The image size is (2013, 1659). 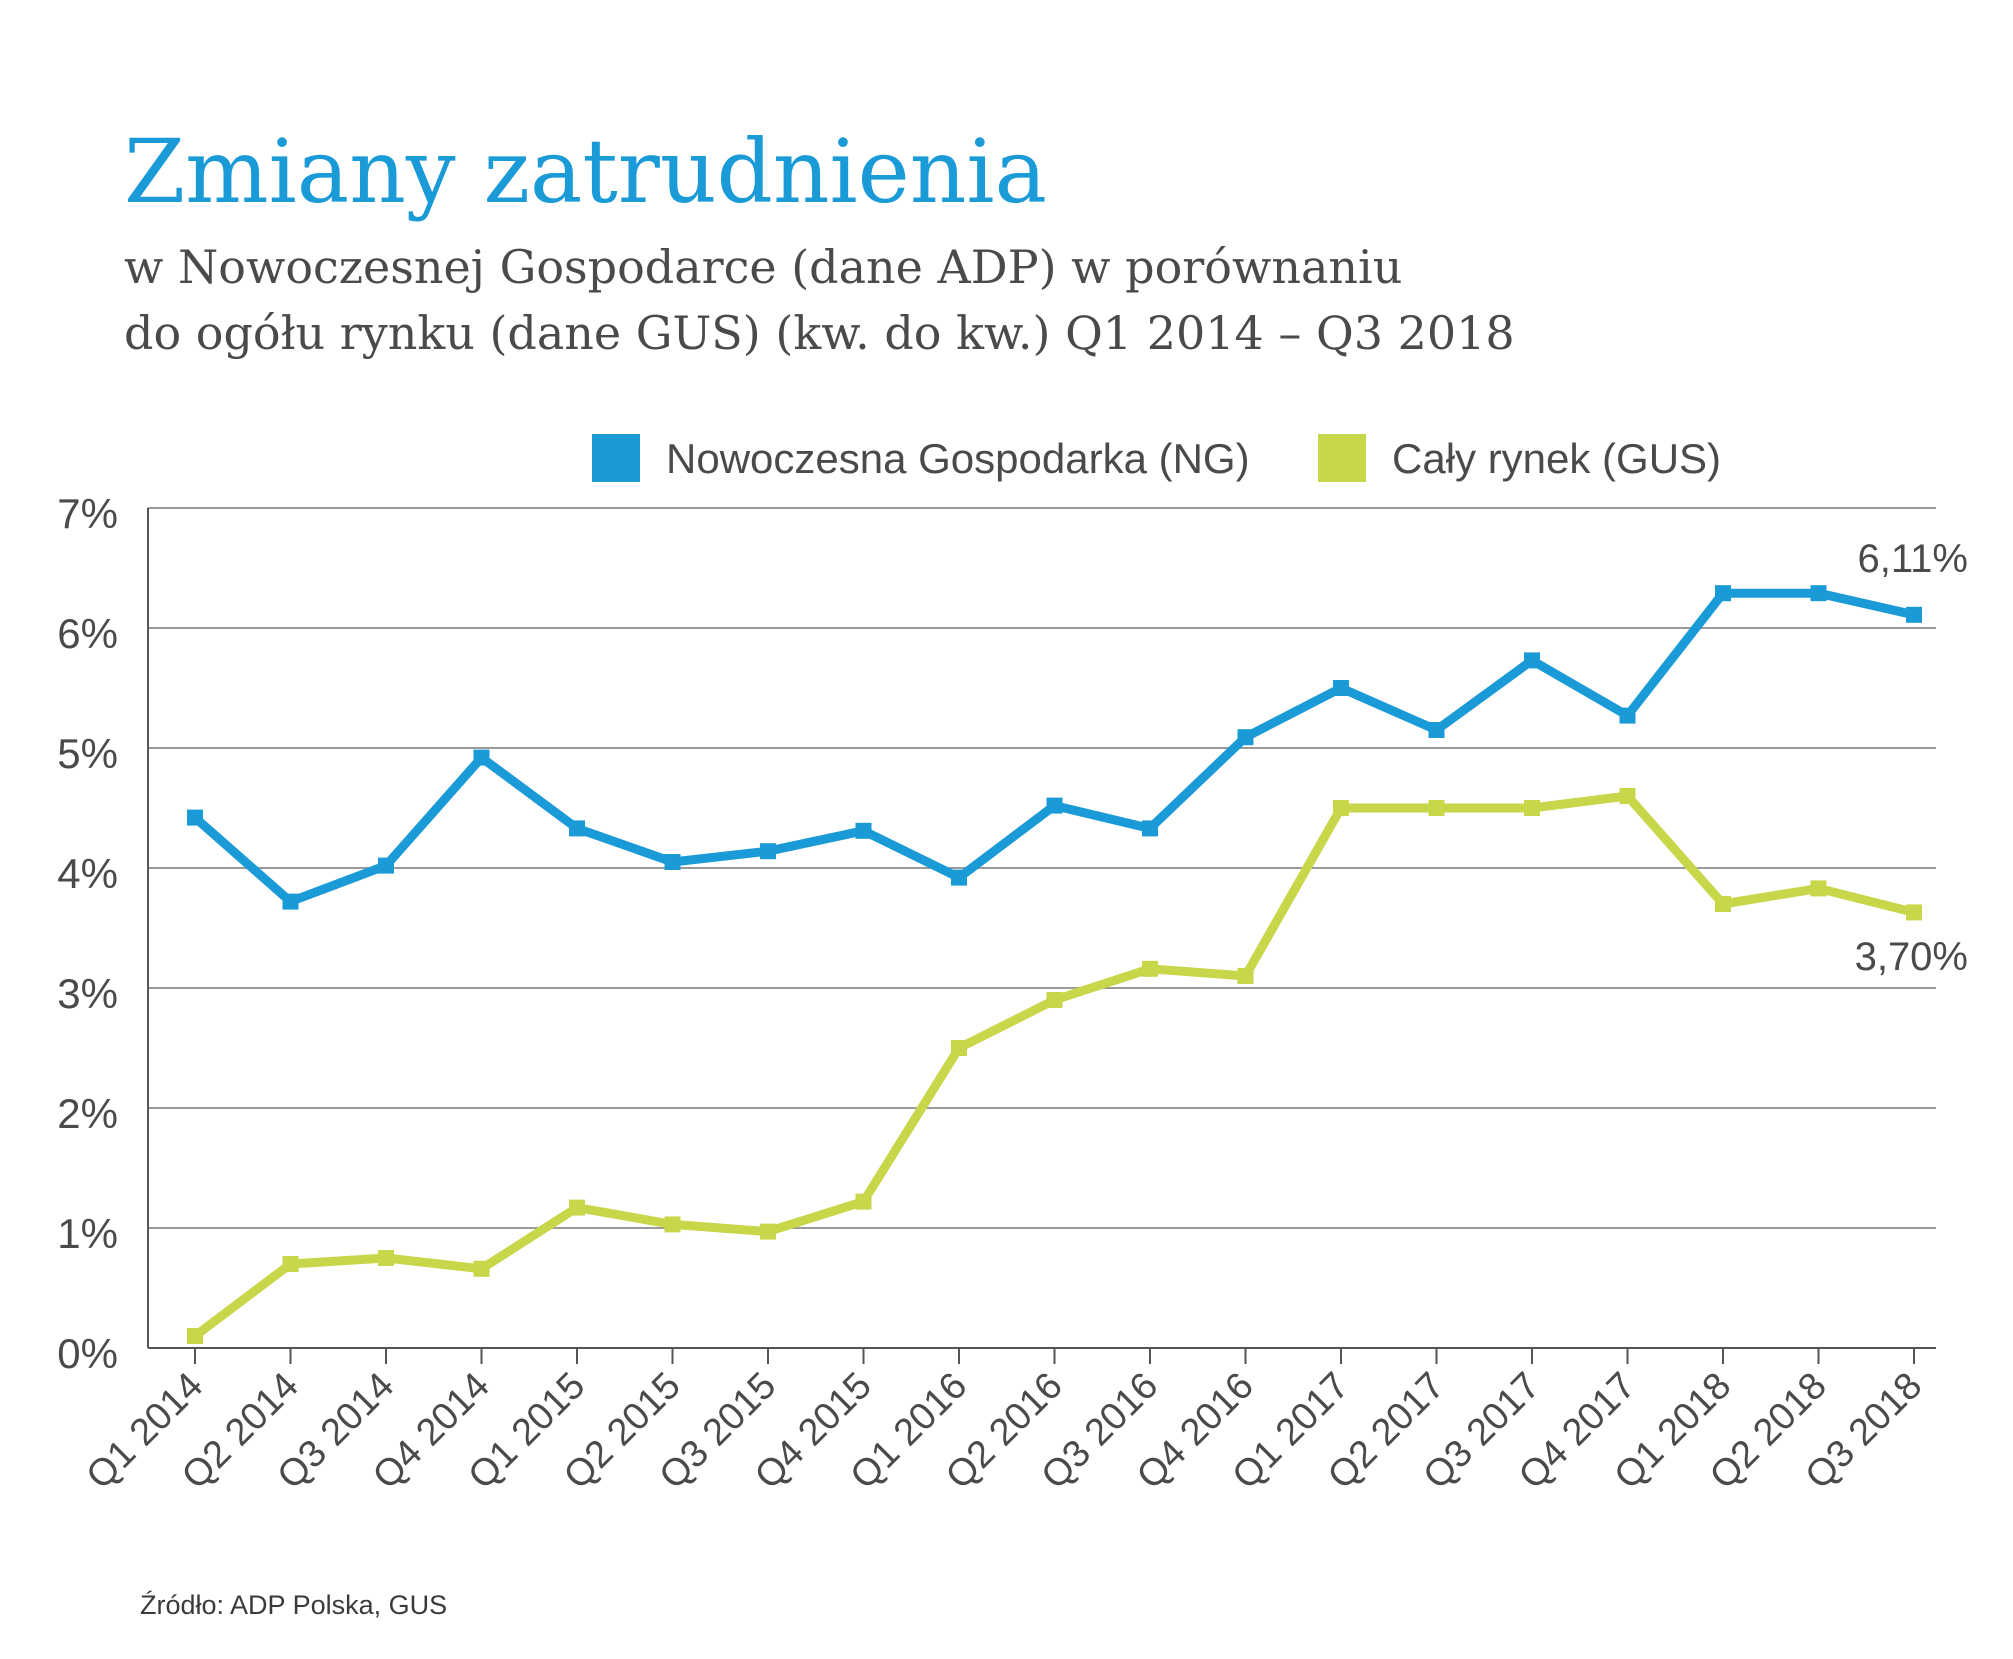 What do you see at coordinates (87, 993) in the screenshot?
I see `y-tick-label: 3%` at bounding box center [87, 993].